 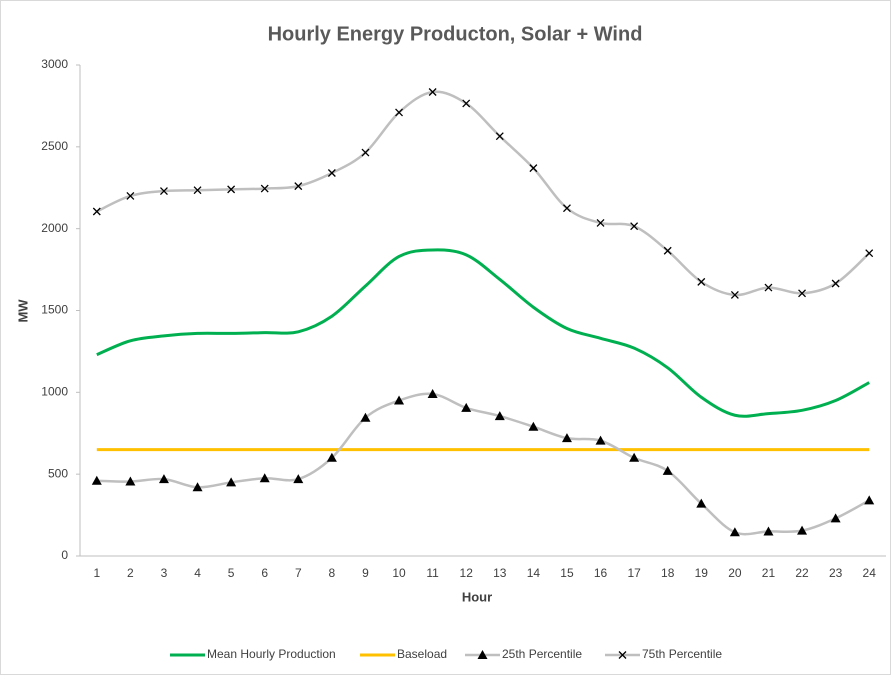 What do you see at coordinates (54, 310) in the screenshot?
I see `y-tick-label: 1500` at bounding box center [54, 310].